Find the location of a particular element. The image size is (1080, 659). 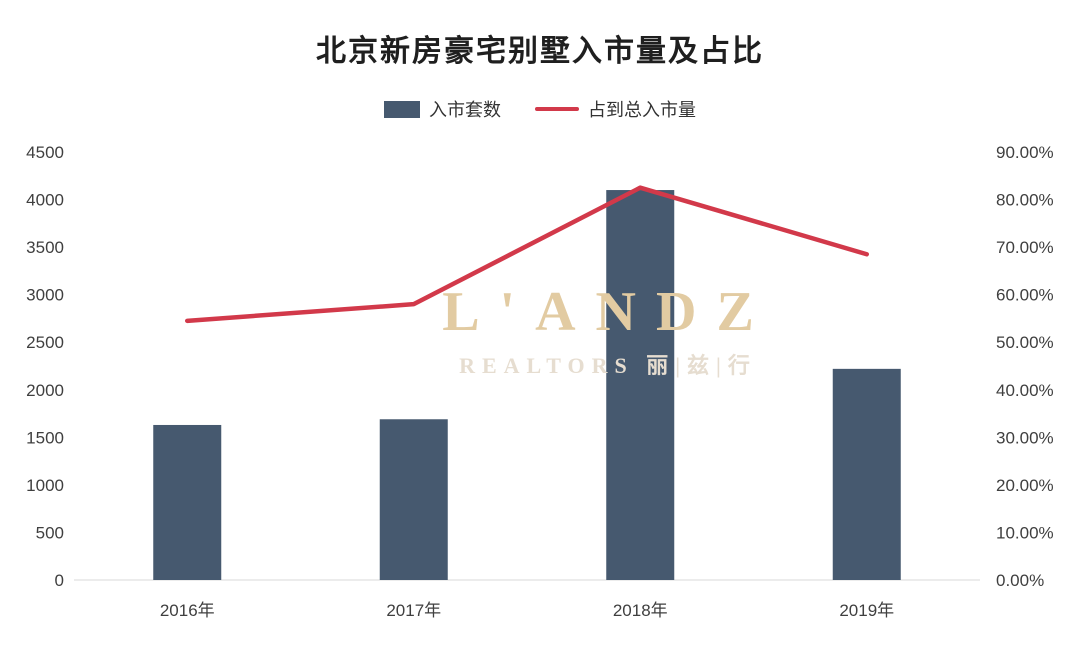

y-axis-left-tick-label: 2500 is located at coordinates (45, 342).